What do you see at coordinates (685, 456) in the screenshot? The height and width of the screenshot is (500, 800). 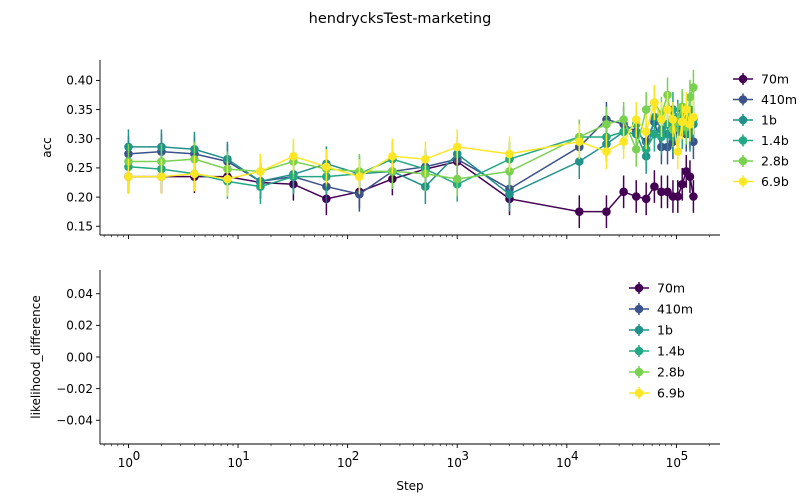 I see `x-tick-exponent: 5` at bounding box center [685, 456].